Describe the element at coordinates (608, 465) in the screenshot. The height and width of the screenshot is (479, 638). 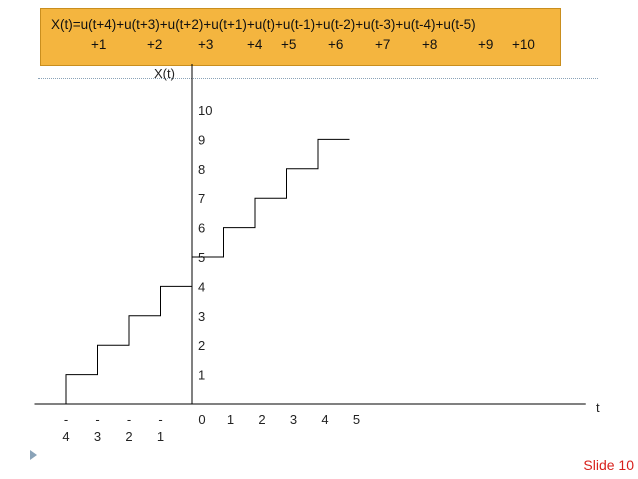
I see `slide-number: Slide 10` at that location.